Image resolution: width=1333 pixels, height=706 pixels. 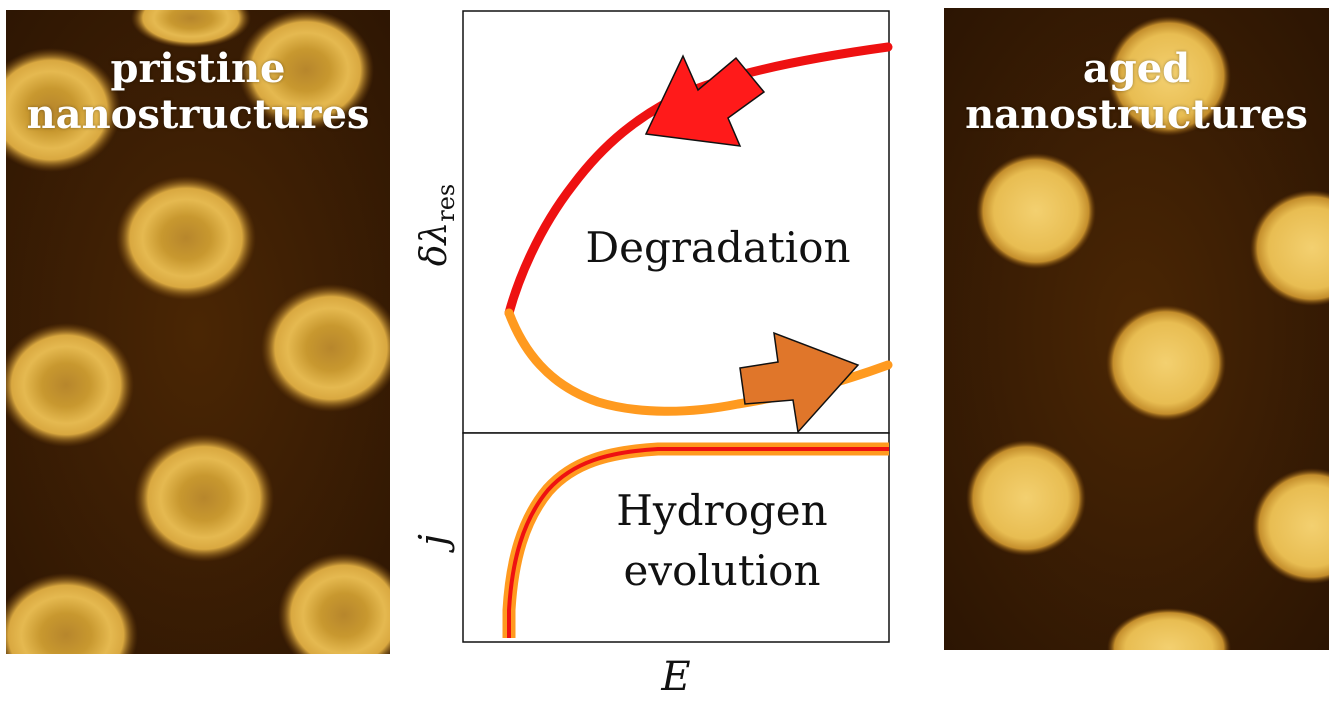 What do you see at coordinates (198, 114) in the screenshot?
I see `pristine-label-line2: nanostructures` at bounding box center [198, 114].